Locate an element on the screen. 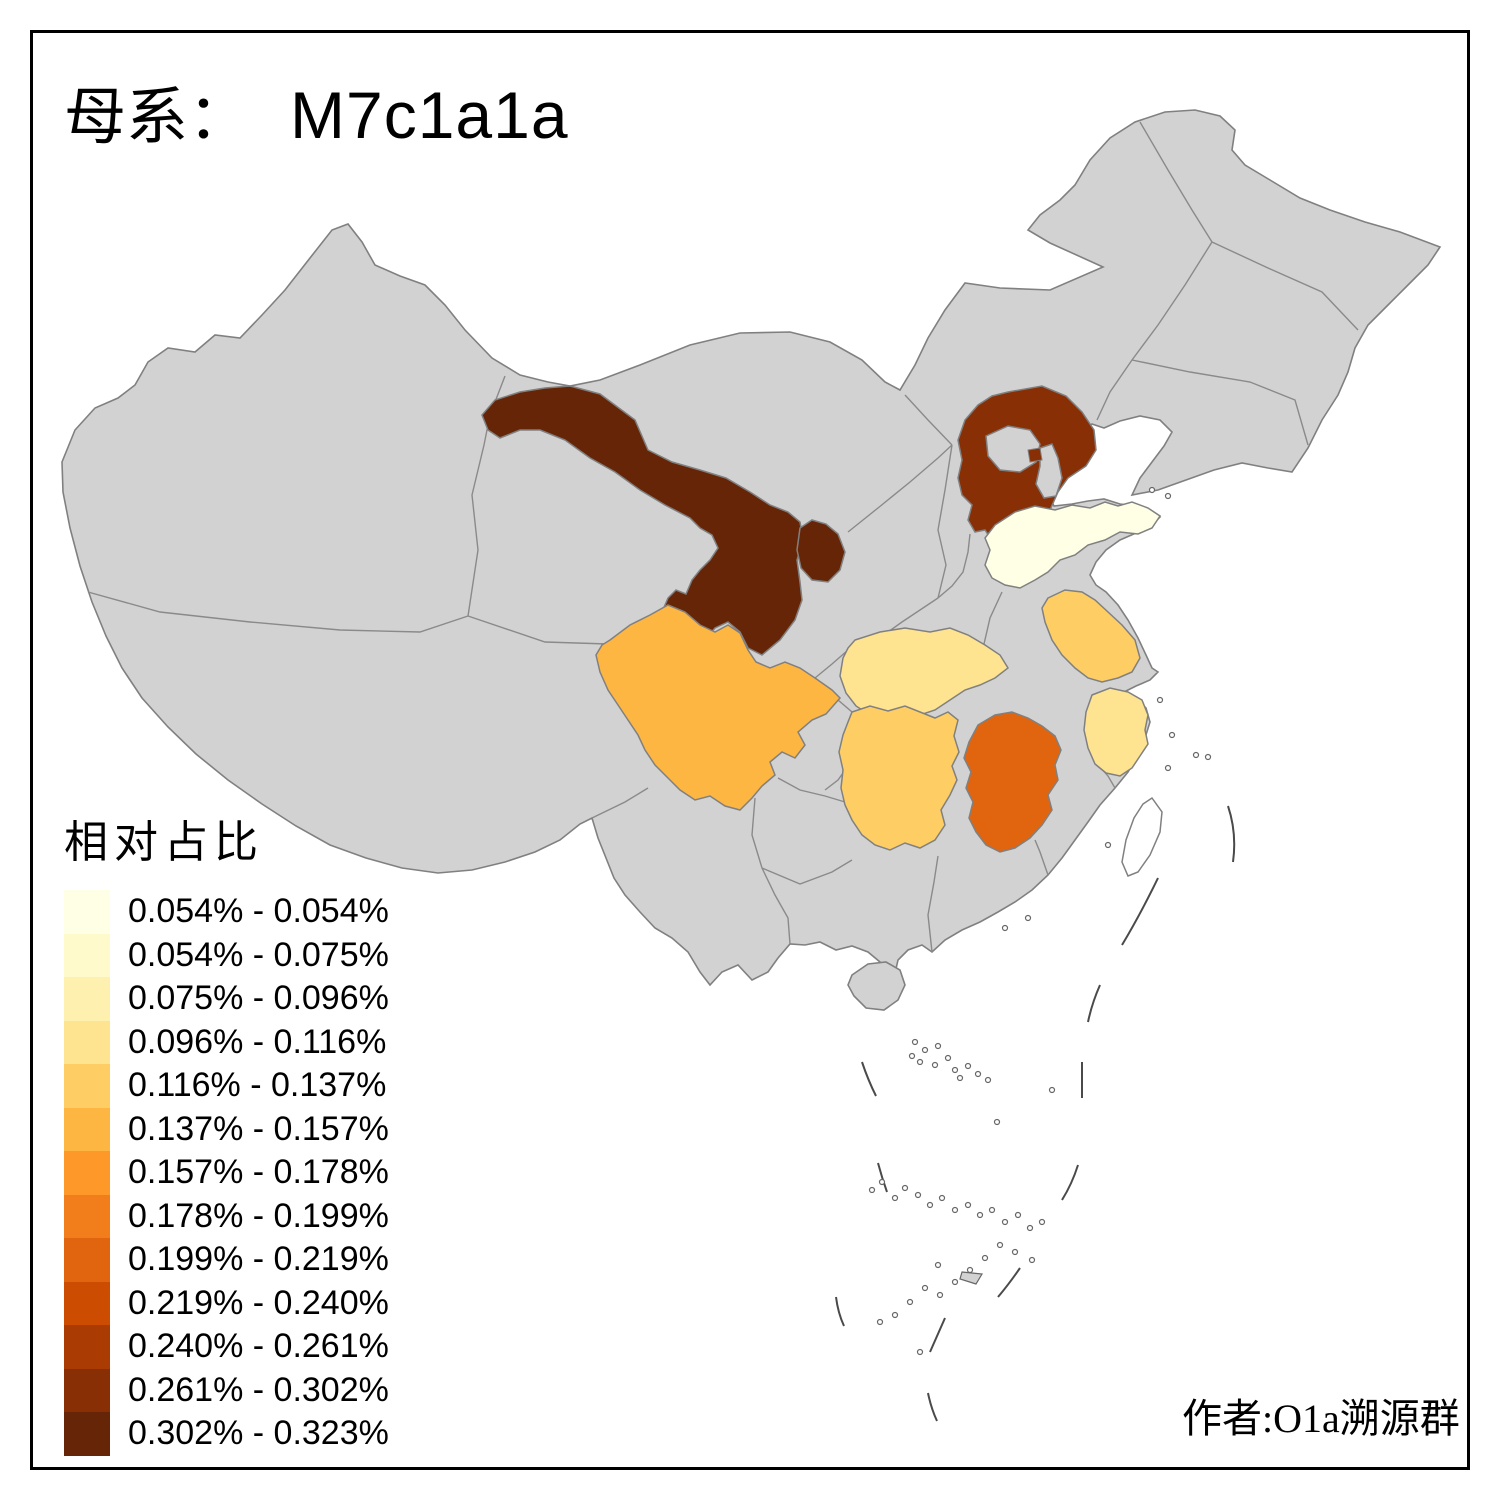  province-hubei is located at coordinates (924, 673).